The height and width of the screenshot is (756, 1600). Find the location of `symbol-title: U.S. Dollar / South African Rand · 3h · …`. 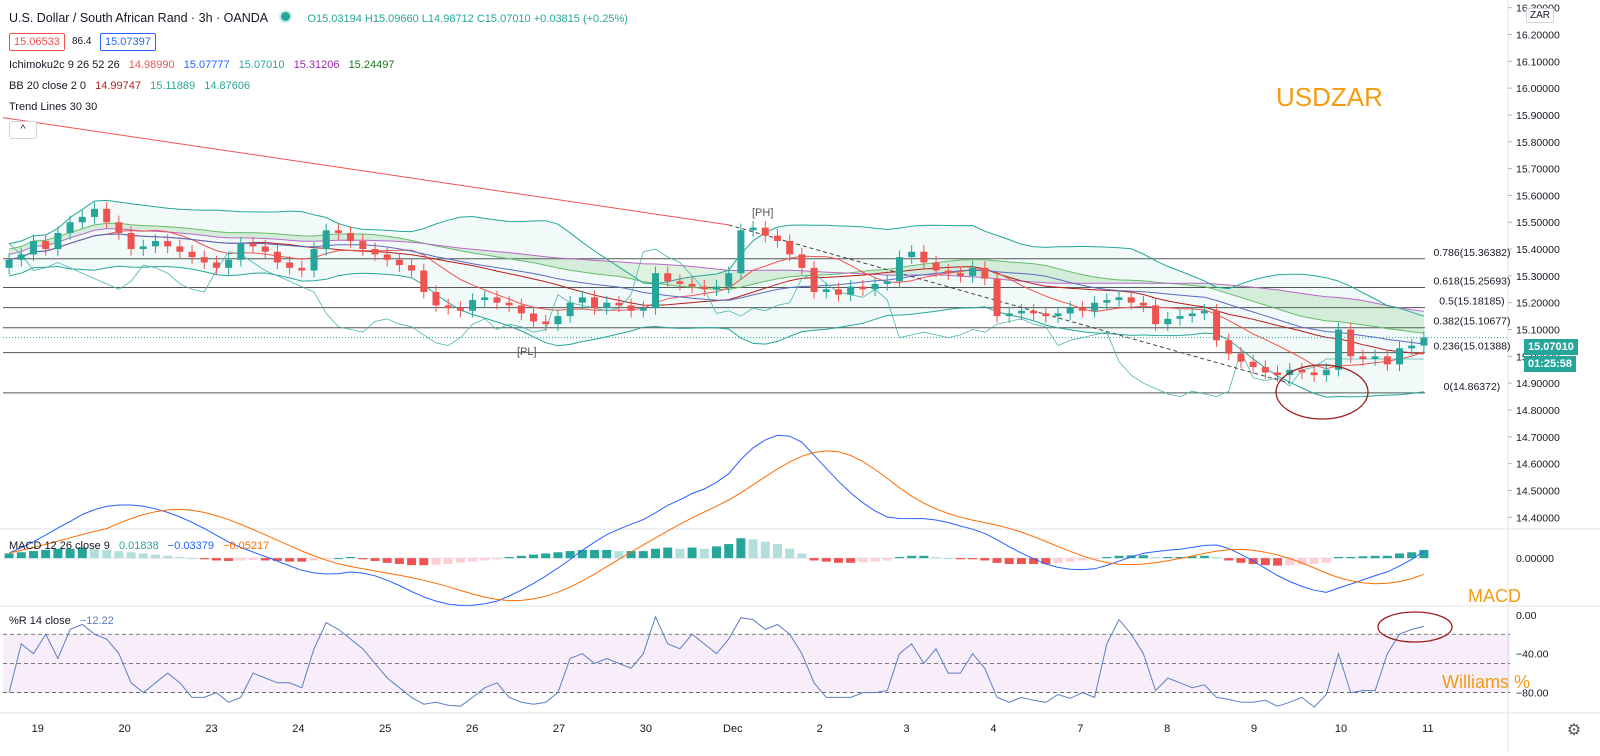

symbol-title: U.S. Dollar / South African Rand · 3h · … is located at coordinates (138, 18).